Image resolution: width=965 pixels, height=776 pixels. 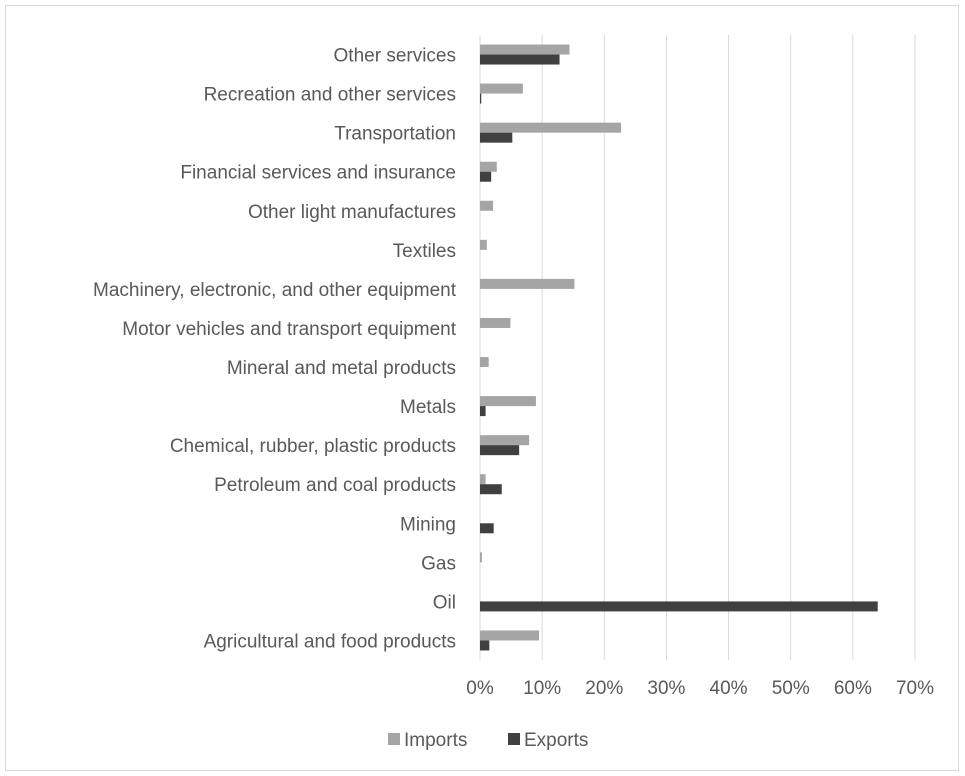 What do you see at coordinates (915, 688) in the screenshot?
I see `x-tick-label: 70%` at bounding box center [915, 688].